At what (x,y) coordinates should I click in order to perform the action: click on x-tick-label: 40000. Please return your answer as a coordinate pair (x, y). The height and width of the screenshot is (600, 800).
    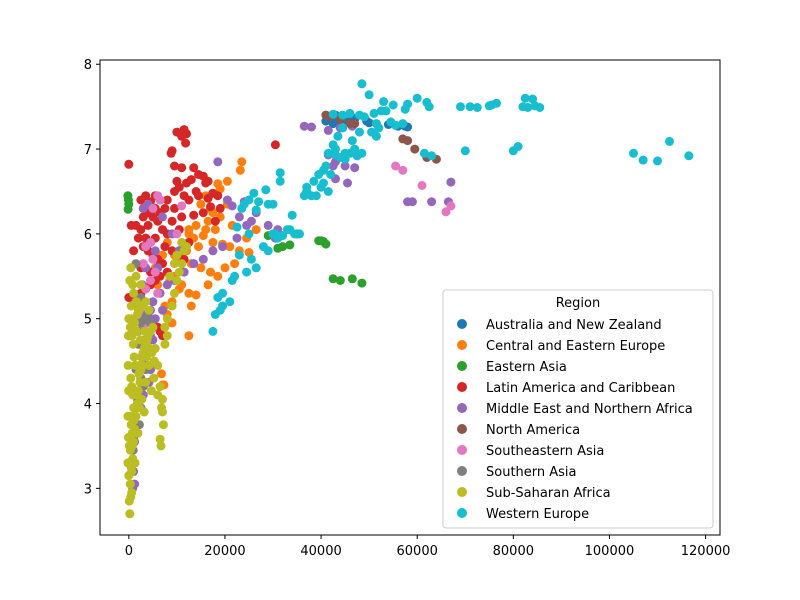
    Looking at the image, I should click on (320, 551).